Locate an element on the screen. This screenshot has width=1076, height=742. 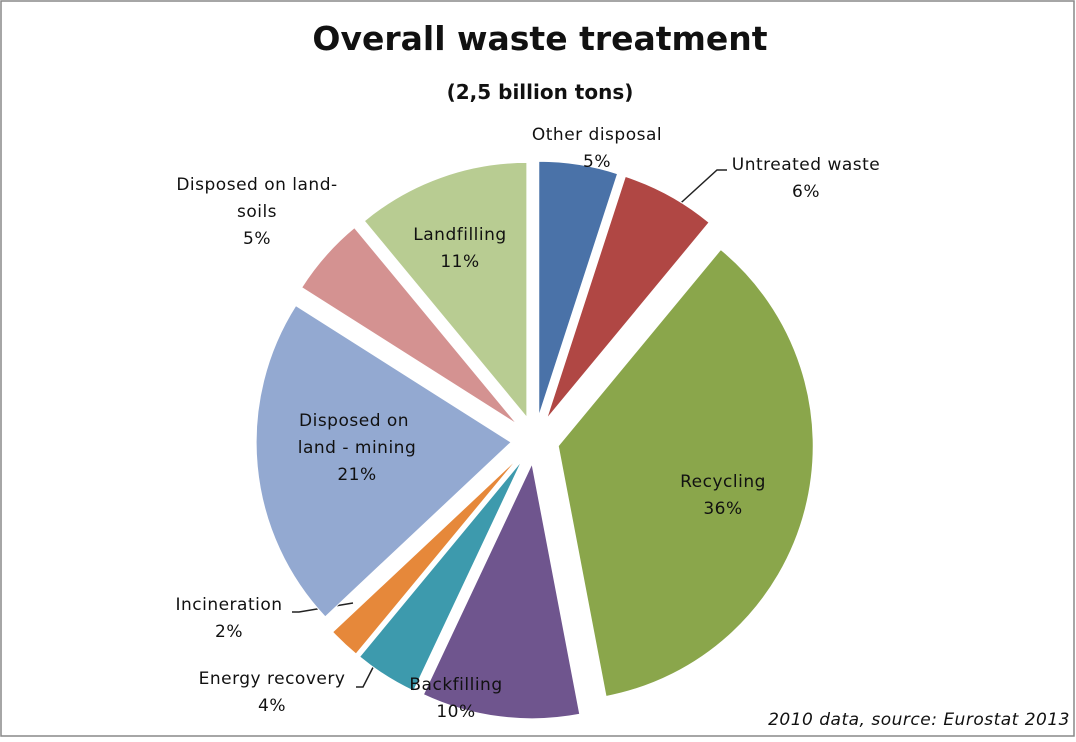
slice-value-label: 11% is located at coordinates (459, 262).